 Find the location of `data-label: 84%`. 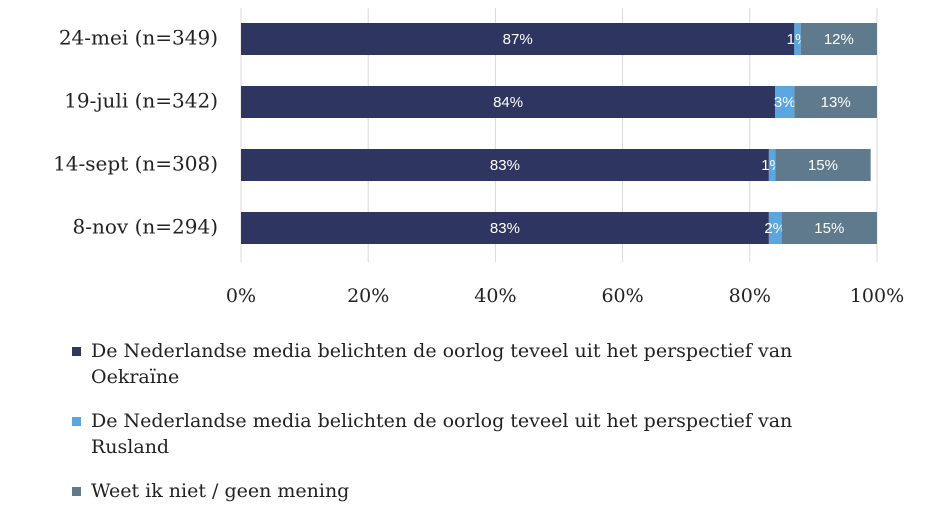

data-label: 84% is located at coordinates (508, 102).